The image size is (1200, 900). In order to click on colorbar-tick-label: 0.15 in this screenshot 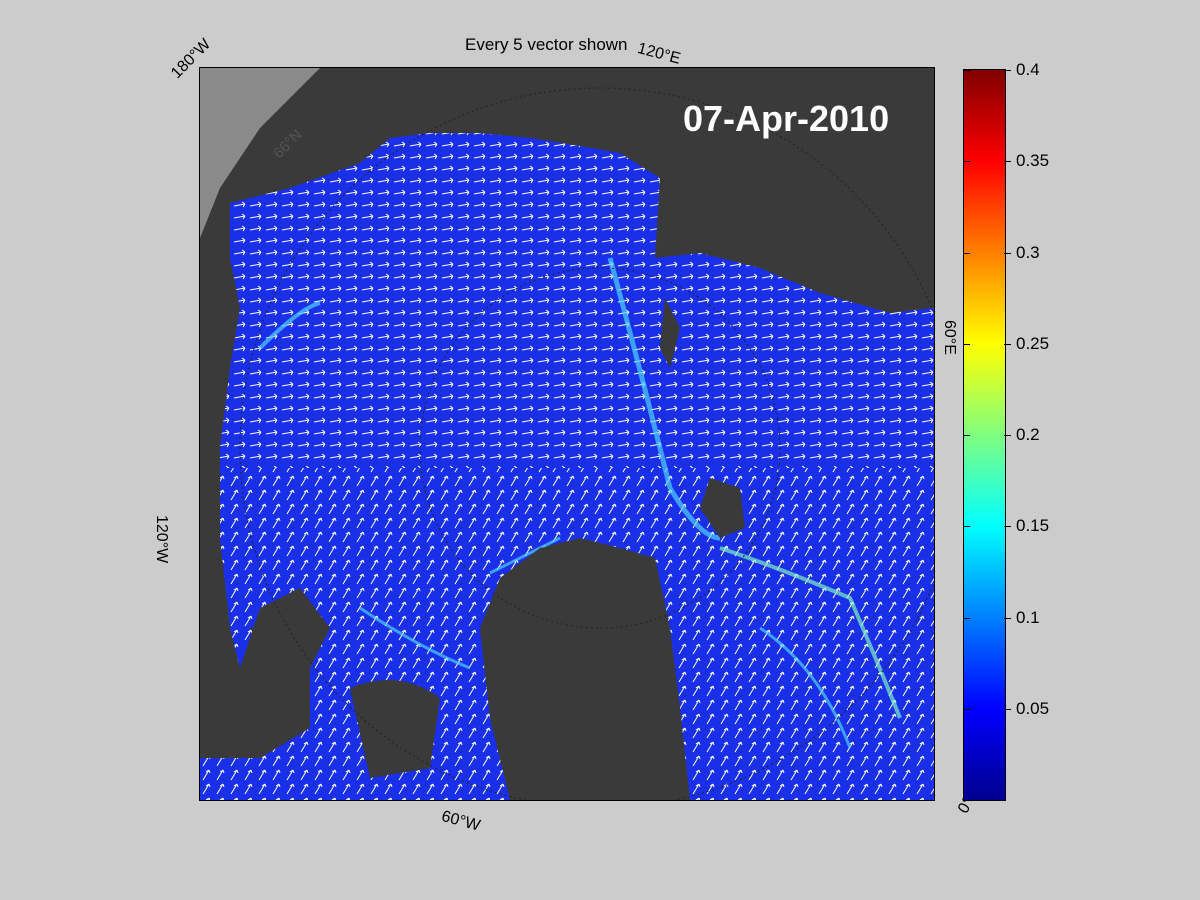, I will do `click(1033, 526)`.